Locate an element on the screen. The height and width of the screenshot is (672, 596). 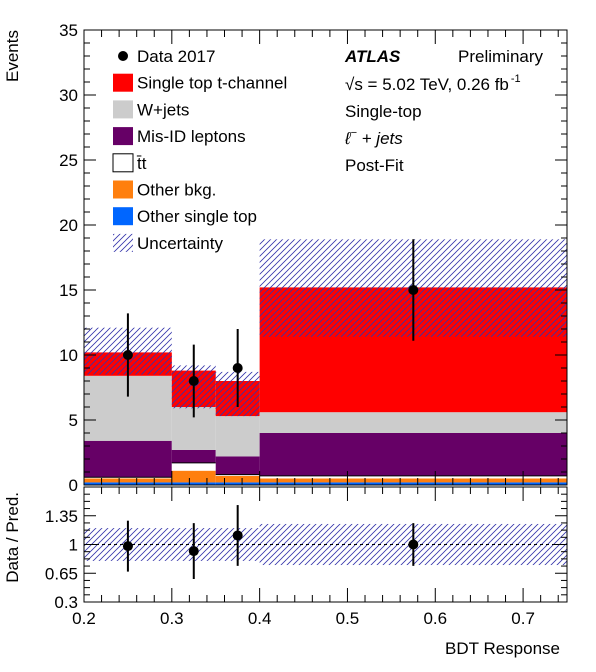
y-tick-label: 15 is located at coordinates (68, 290).